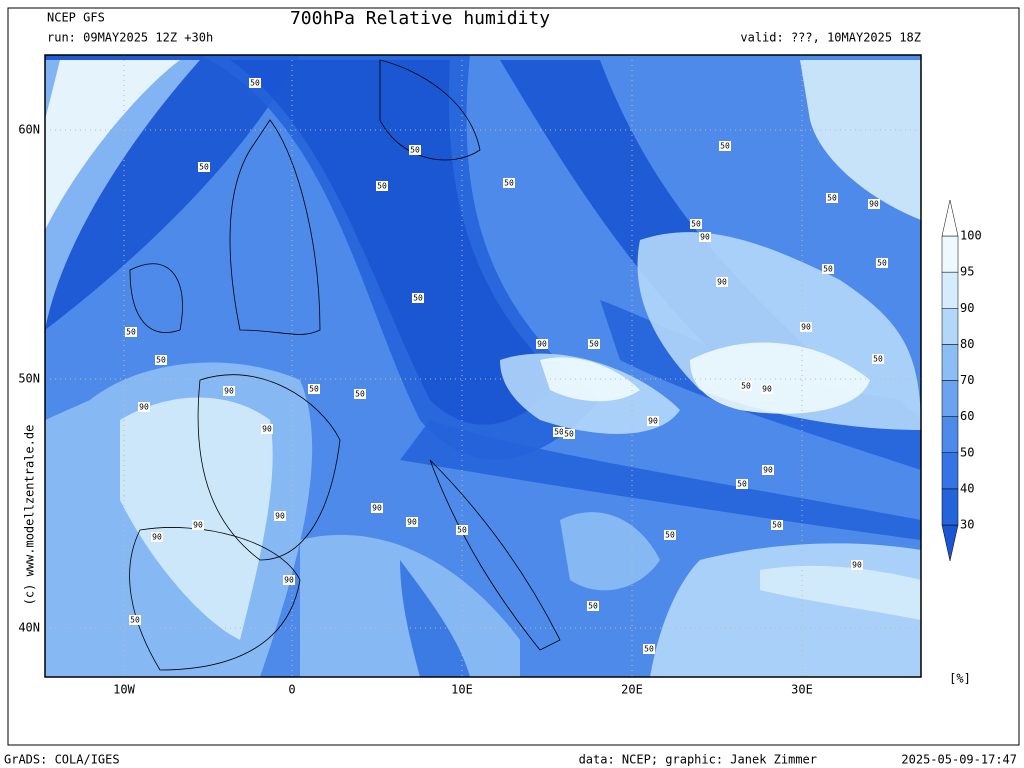  What do you see at coordinates (967, 344) in the screenshot?
I see `colorbar-tick-label: 80` at bounding box center [967, 344].